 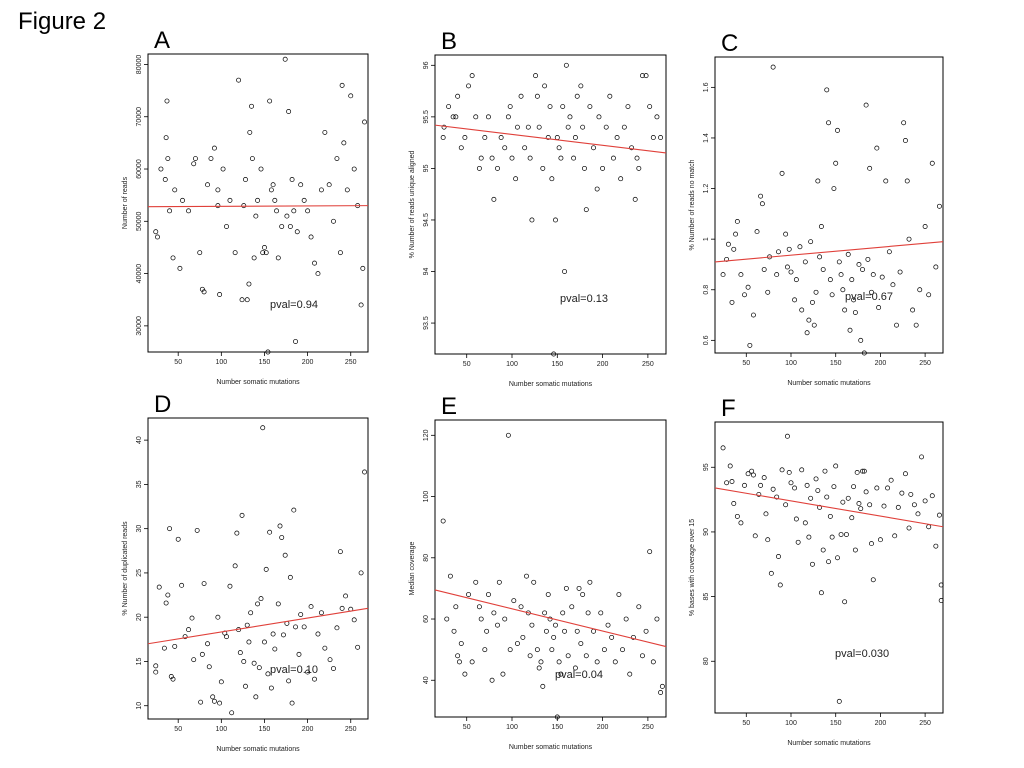 What do you see at coordinates (139, 484) in the screenshot?
I see `y-tick-label: 35` at bounding box center [139, 484].